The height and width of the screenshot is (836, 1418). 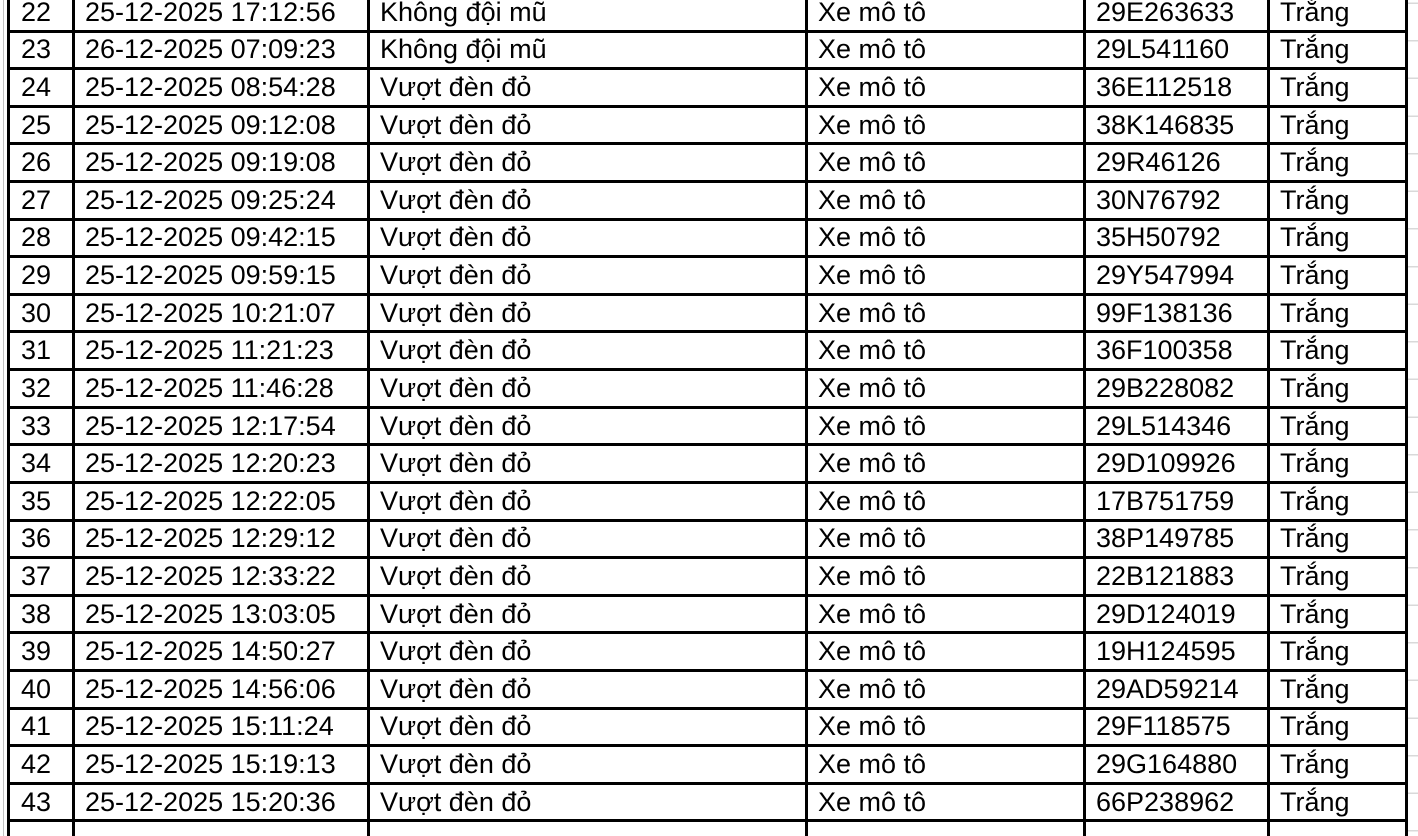 What do you see at coordinates (1178, 829) in the screenshot?
I see `cell-license-plate` at bounding box center [1178, 829].